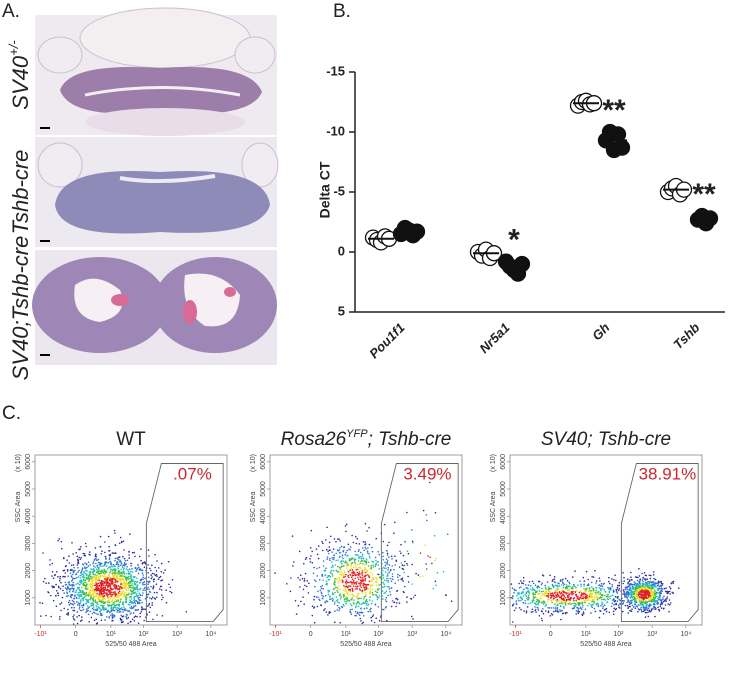 Image resolution: width=730 pixels, height=685 pixels. What do you see at coordinates (503, 516) in the screenshot?
I see `y-tick-label: 4000` at bounding box center [503, 516].